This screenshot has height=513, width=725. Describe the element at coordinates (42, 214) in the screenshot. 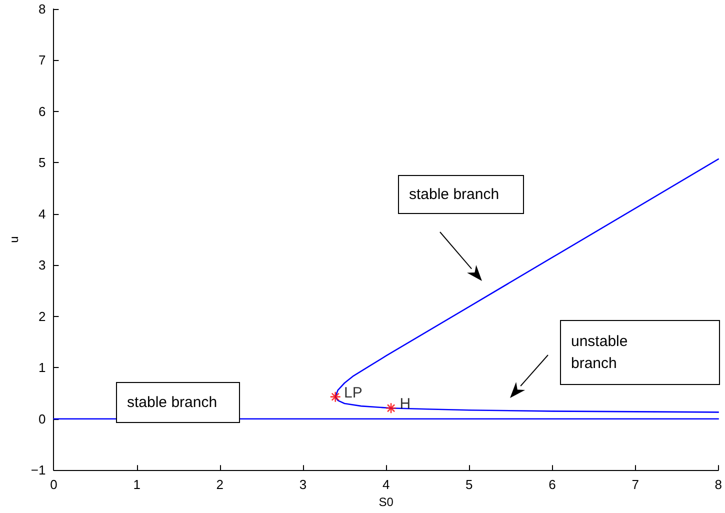

I see `y-tick-label: 4` at that location.